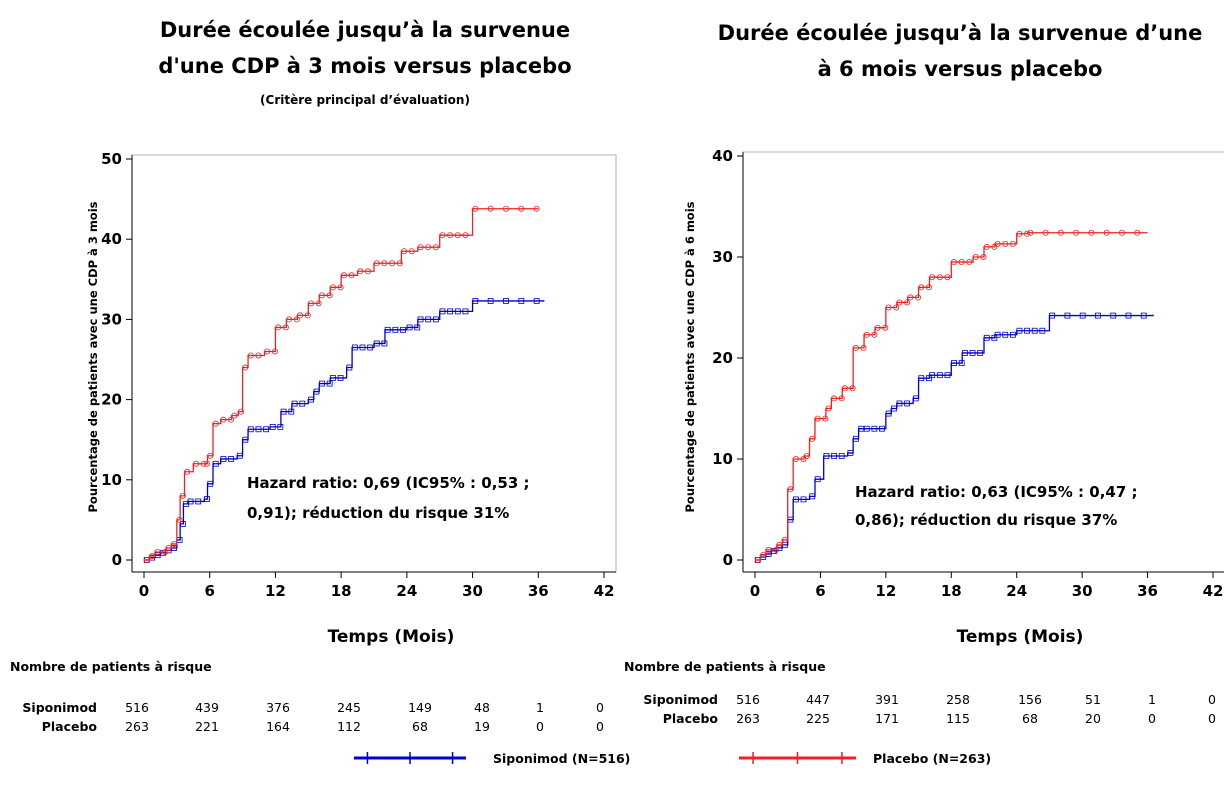  What do you see at coordinates (1082, 591) in the screenshot?
I see `x-tick-label: 30` at bounding box center [1082, 591].